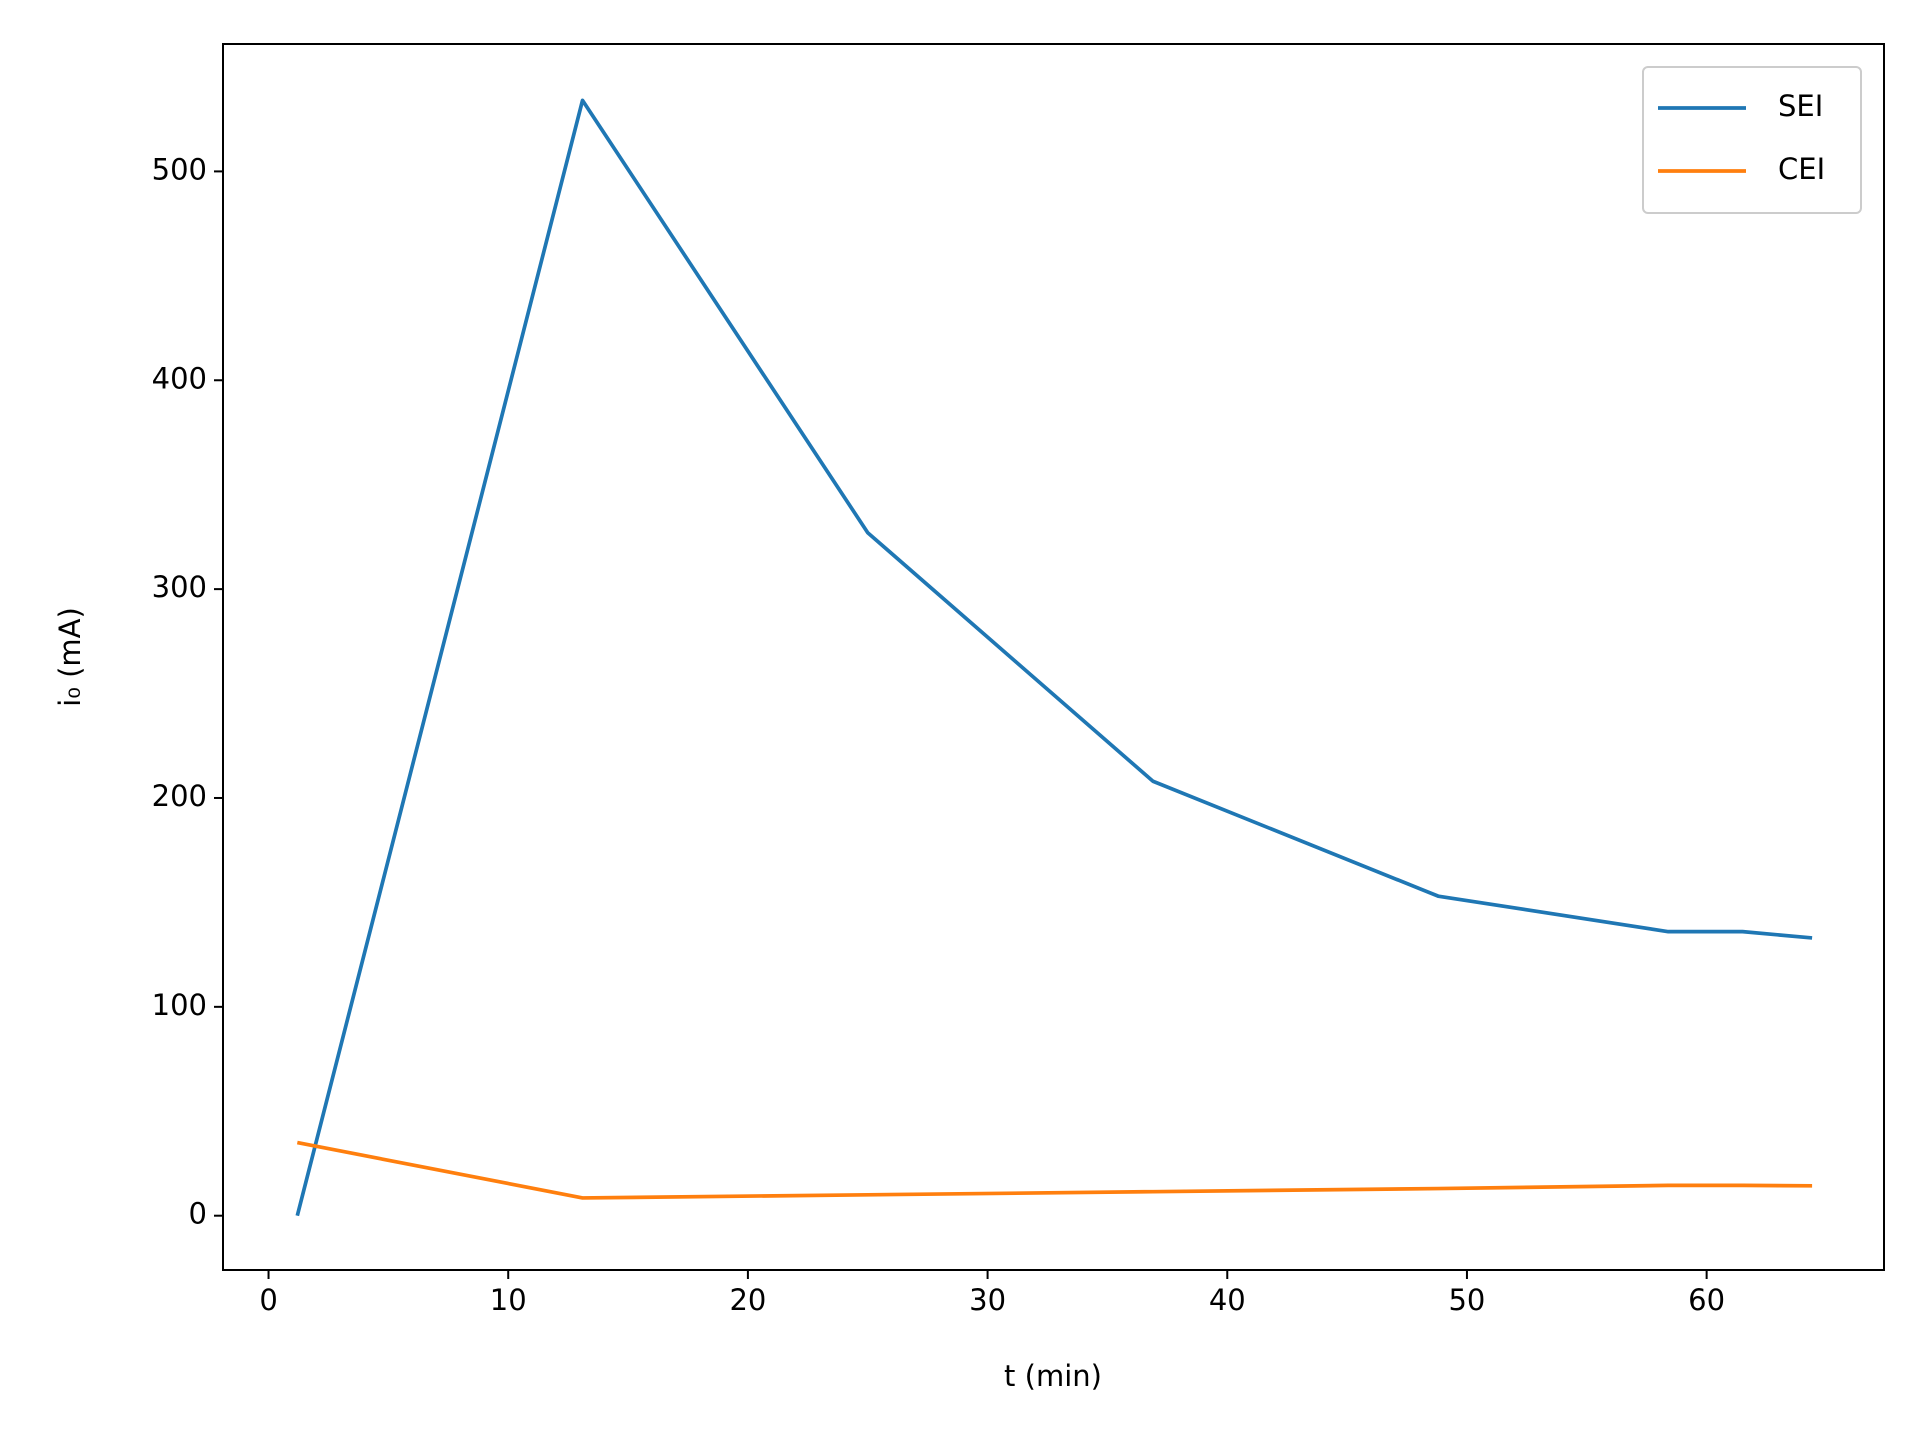 The width and height of the screenshot is (1920, 1440). I want to click on legend-label: CEI, so click(1801, 169).